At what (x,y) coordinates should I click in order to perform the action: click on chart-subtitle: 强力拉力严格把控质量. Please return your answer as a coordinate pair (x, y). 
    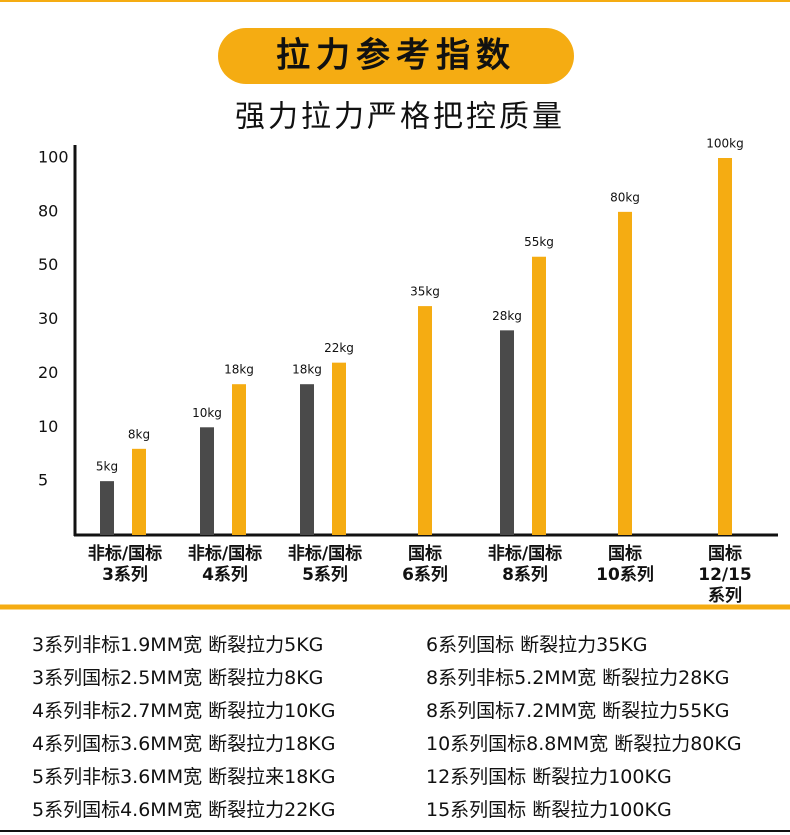
    Looking at the image, I should click on (400, 117).